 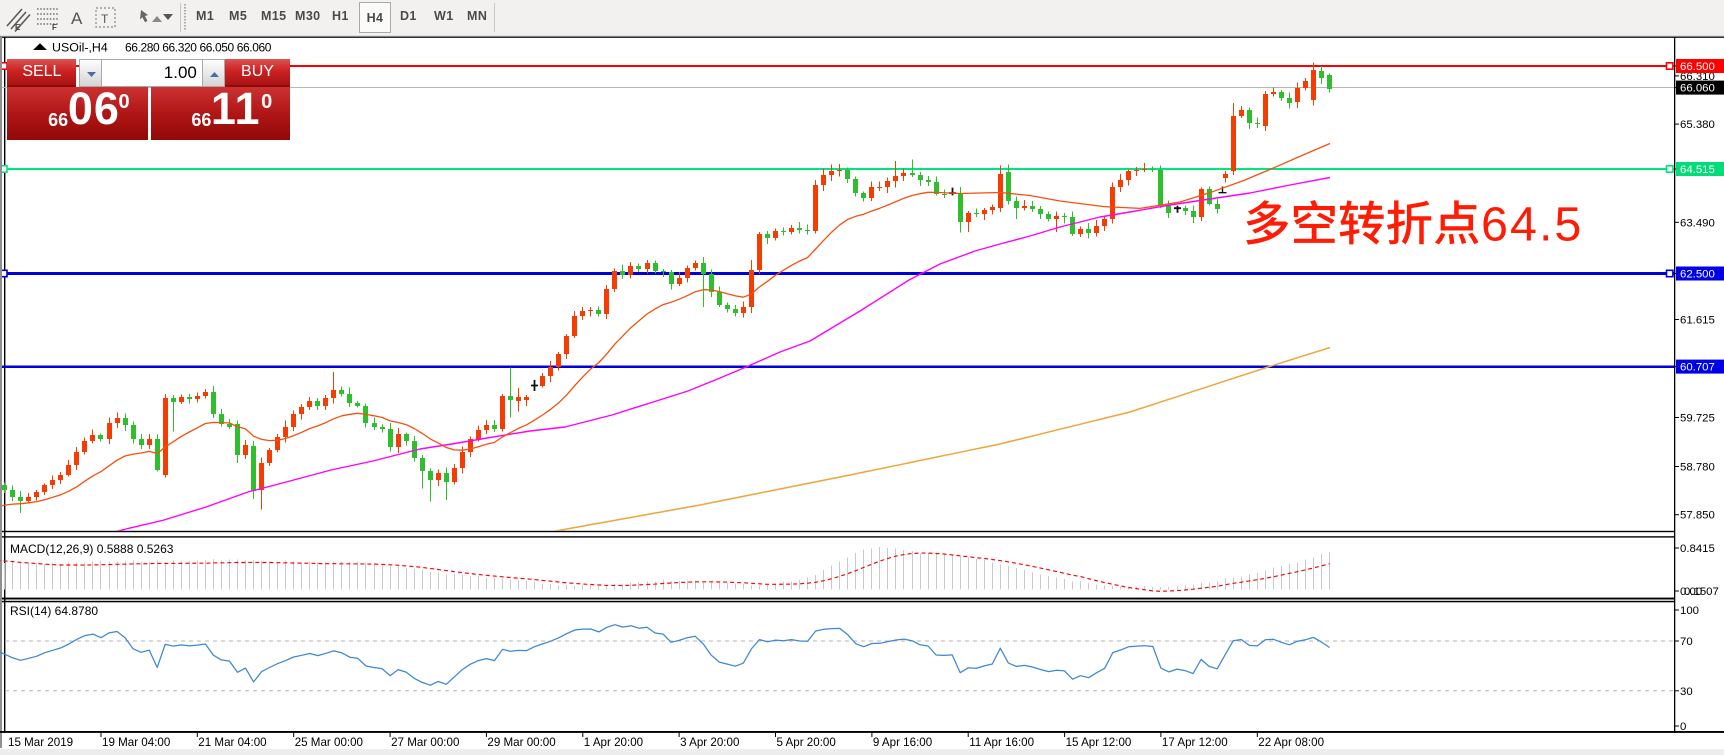 I want to click on svg-text: 30, so click(x=1686, y=692).